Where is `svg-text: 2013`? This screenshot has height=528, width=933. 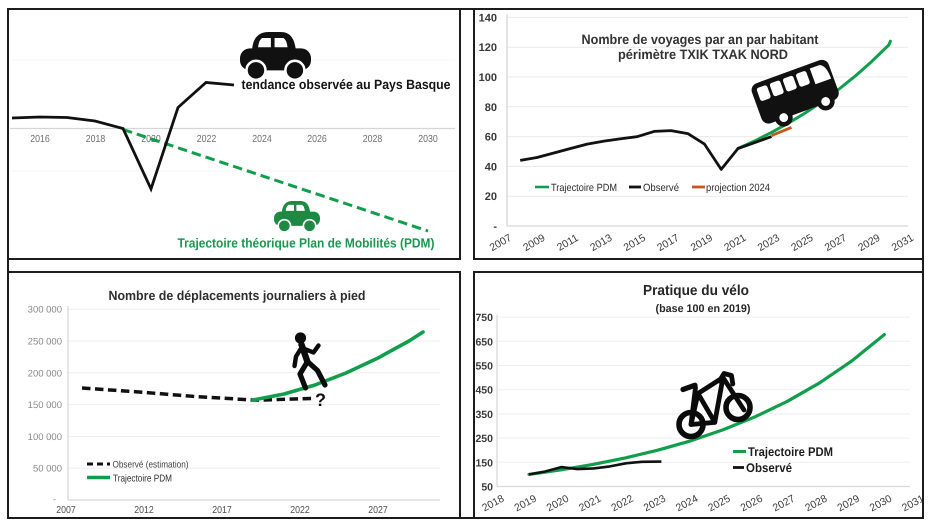 svg-text: 2013 is located at coordinates (601, 243).